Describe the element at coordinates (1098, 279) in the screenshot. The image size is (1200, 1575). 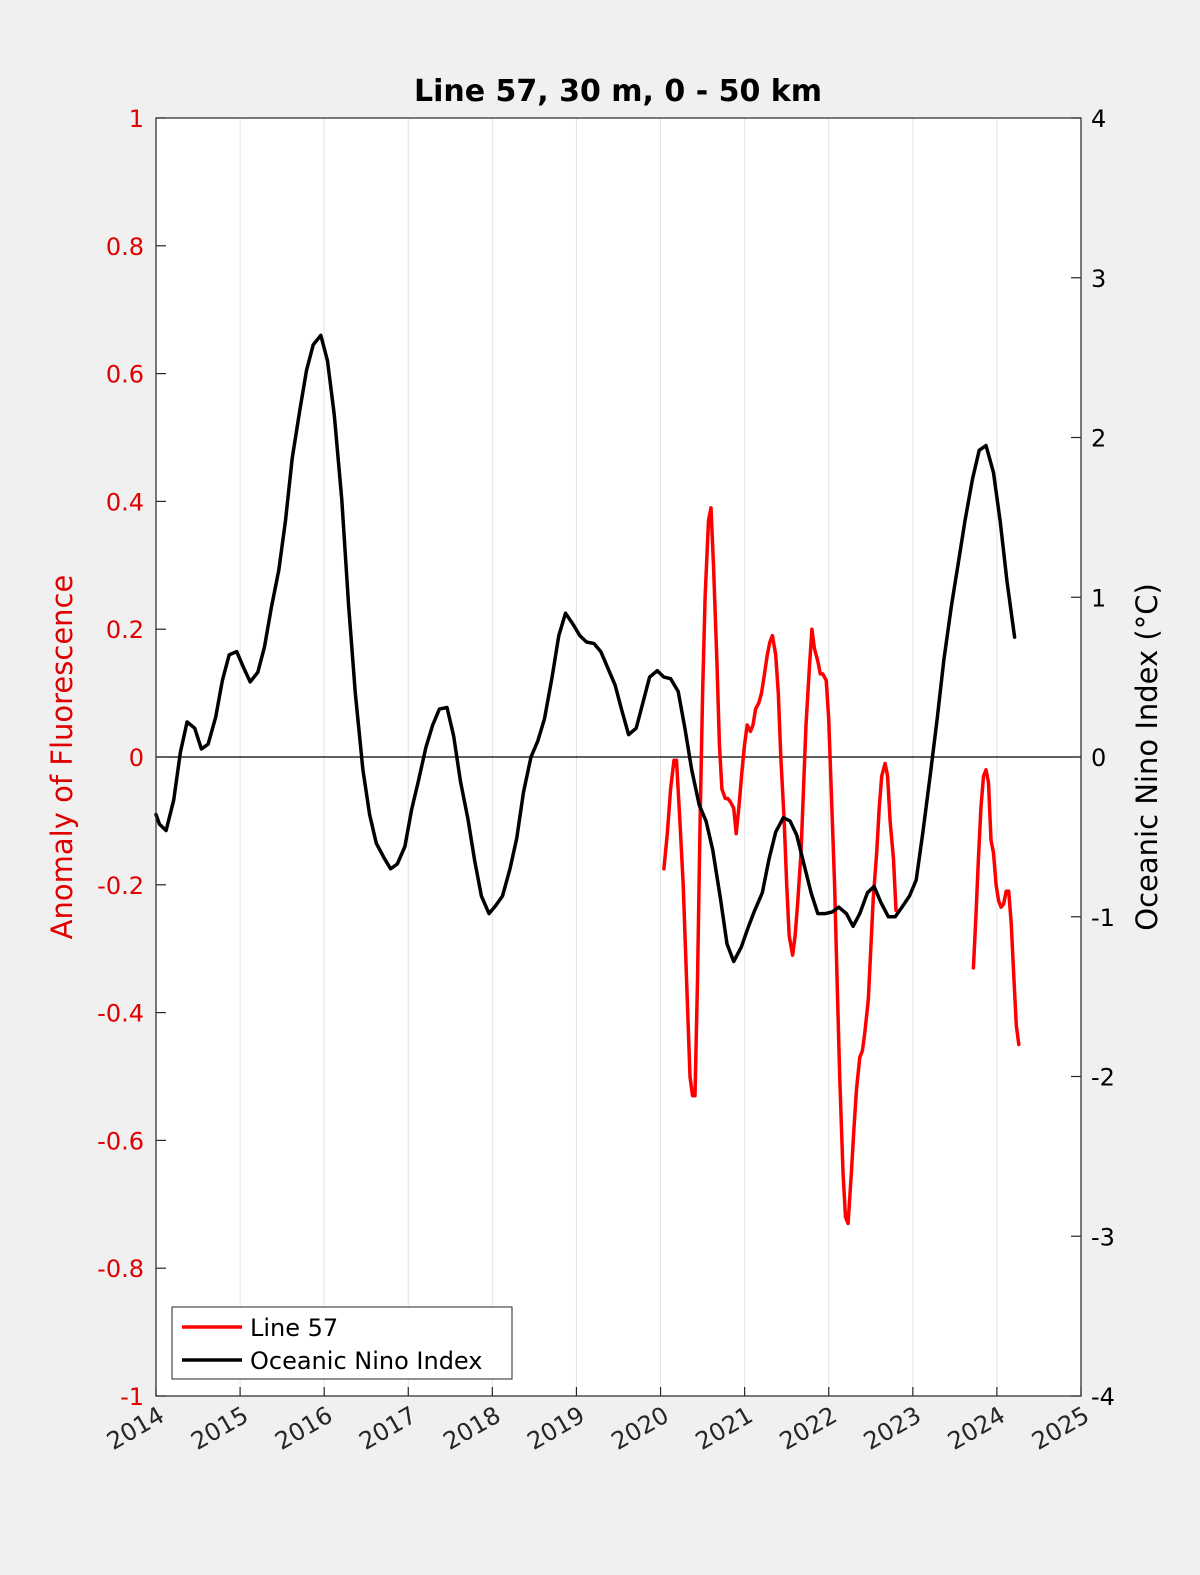
I see `y-right-tick-label: 3` at that location.